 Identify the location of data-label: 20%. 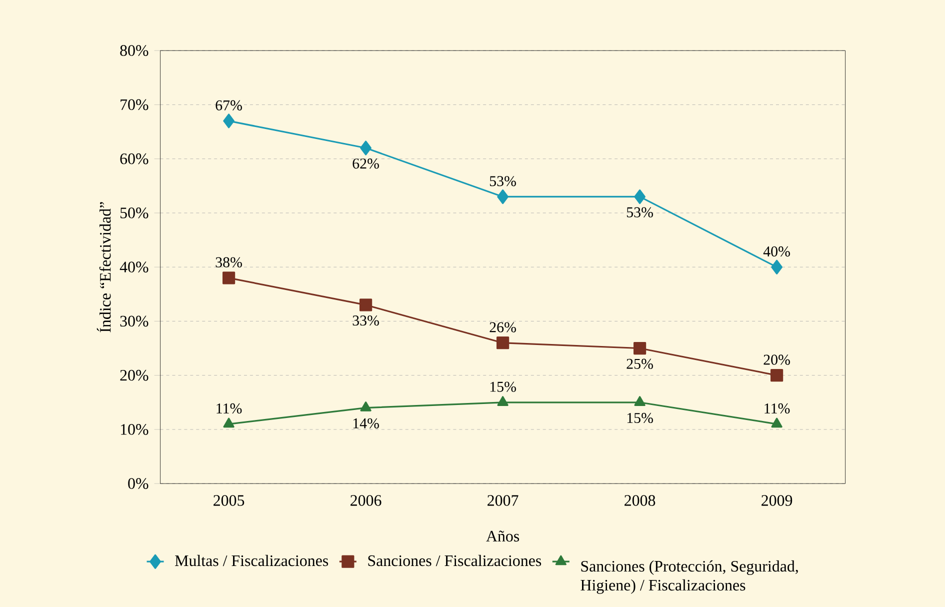
(777, 359).